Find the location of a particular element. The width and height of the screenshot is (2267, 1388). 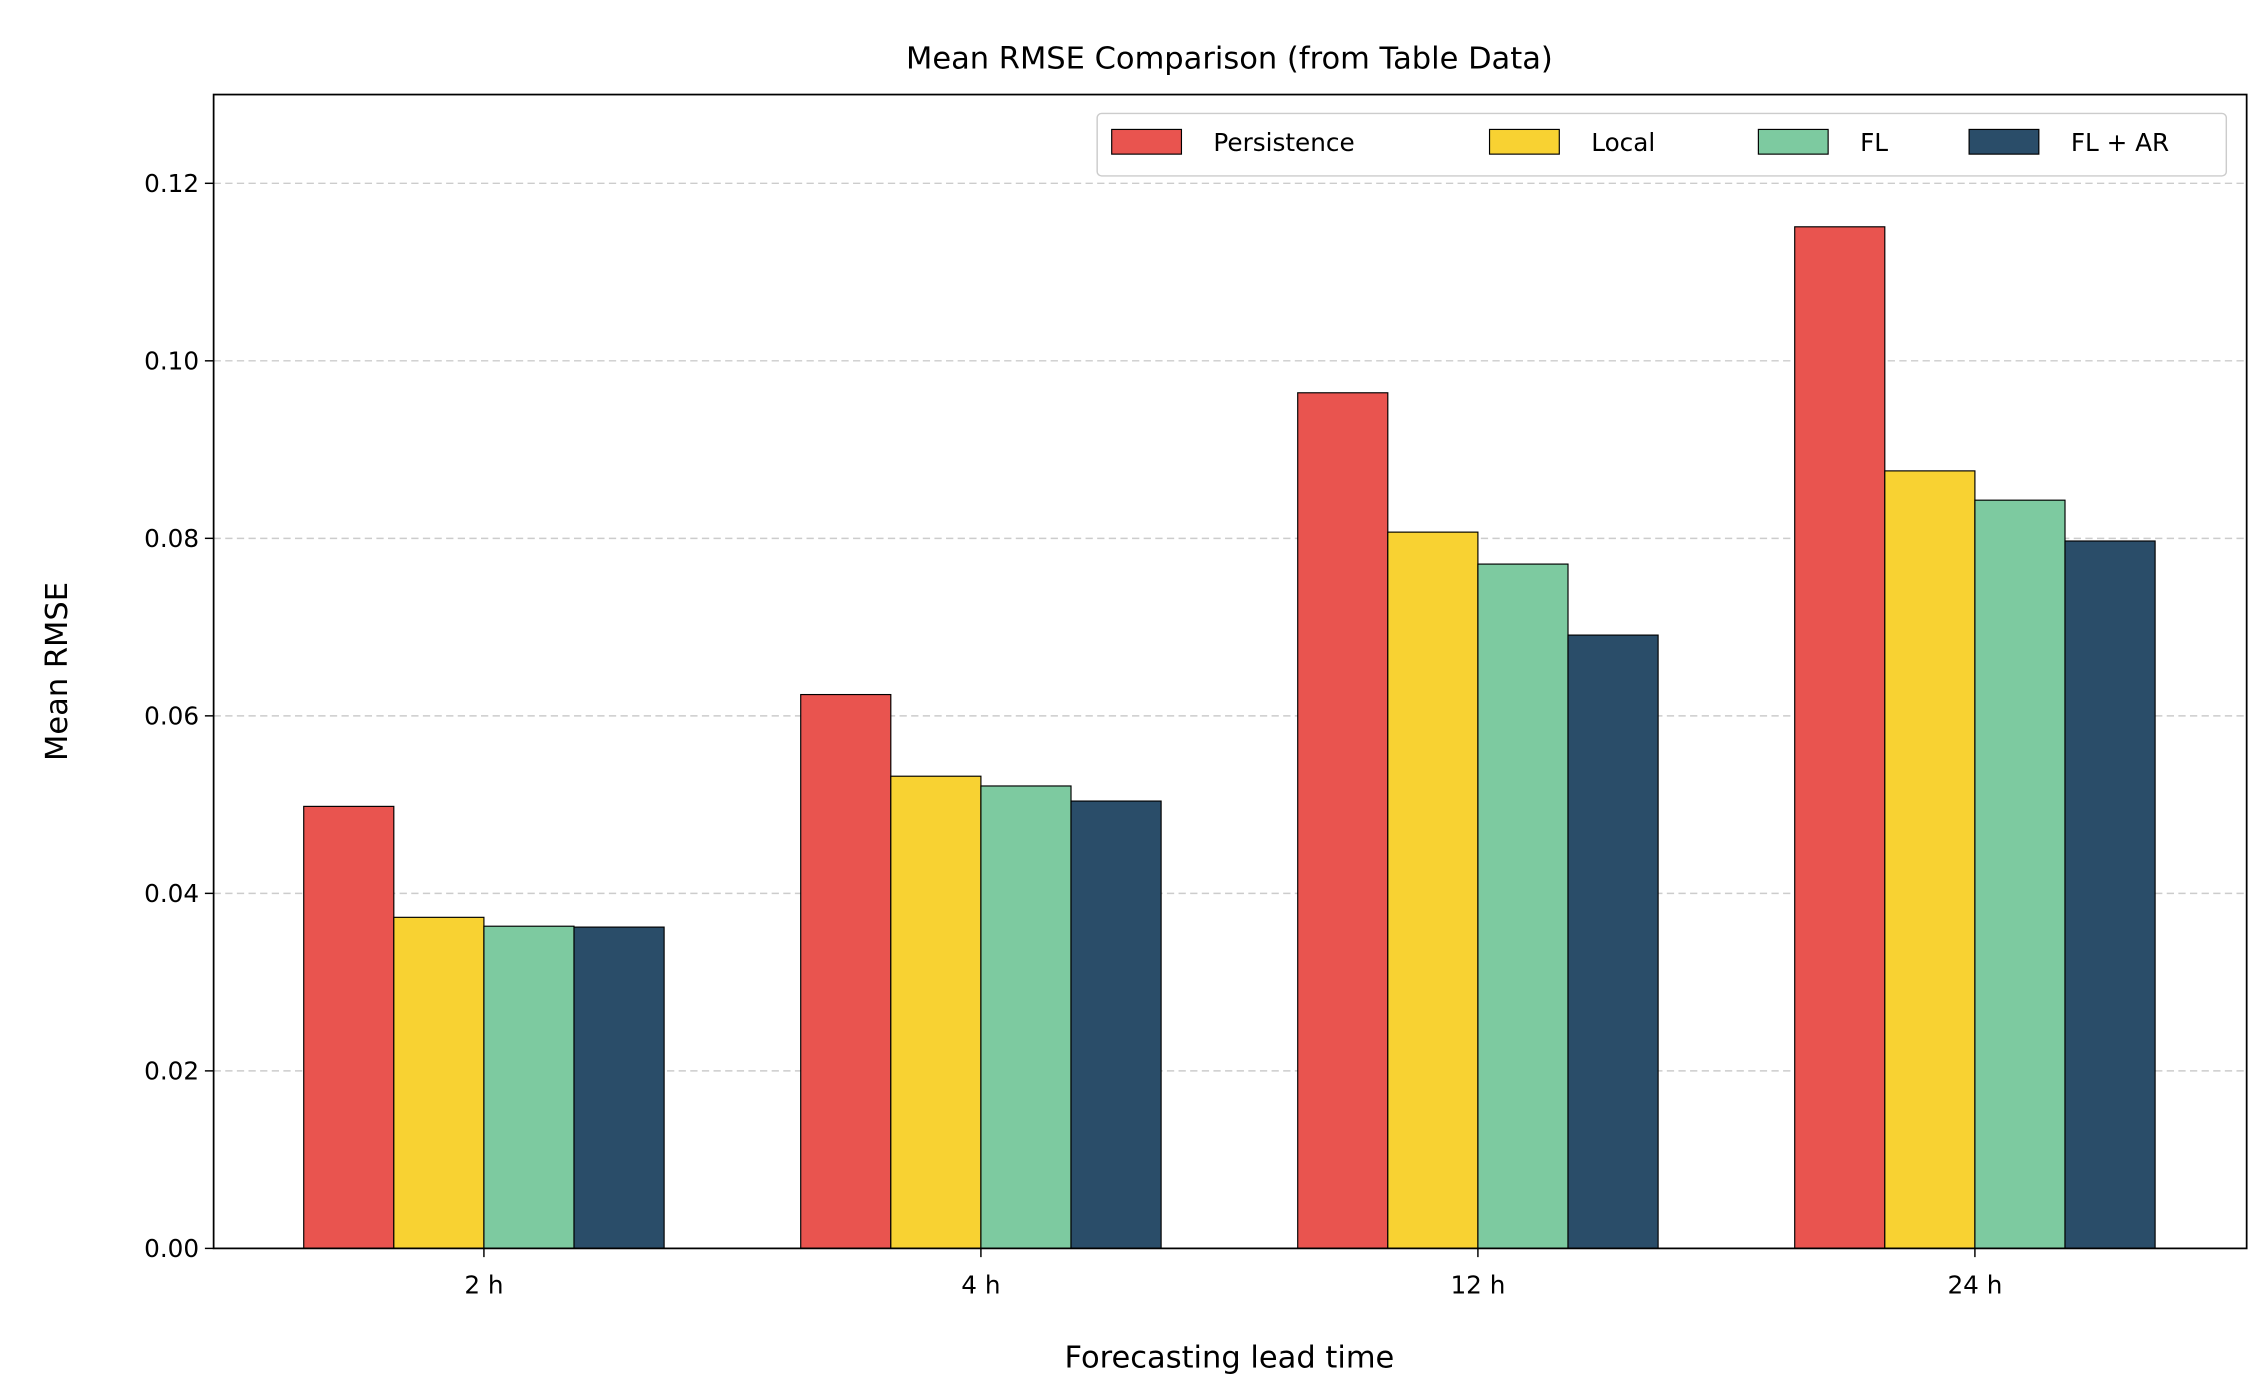

bar-persistence-4h is located at coordinates (846, 971).